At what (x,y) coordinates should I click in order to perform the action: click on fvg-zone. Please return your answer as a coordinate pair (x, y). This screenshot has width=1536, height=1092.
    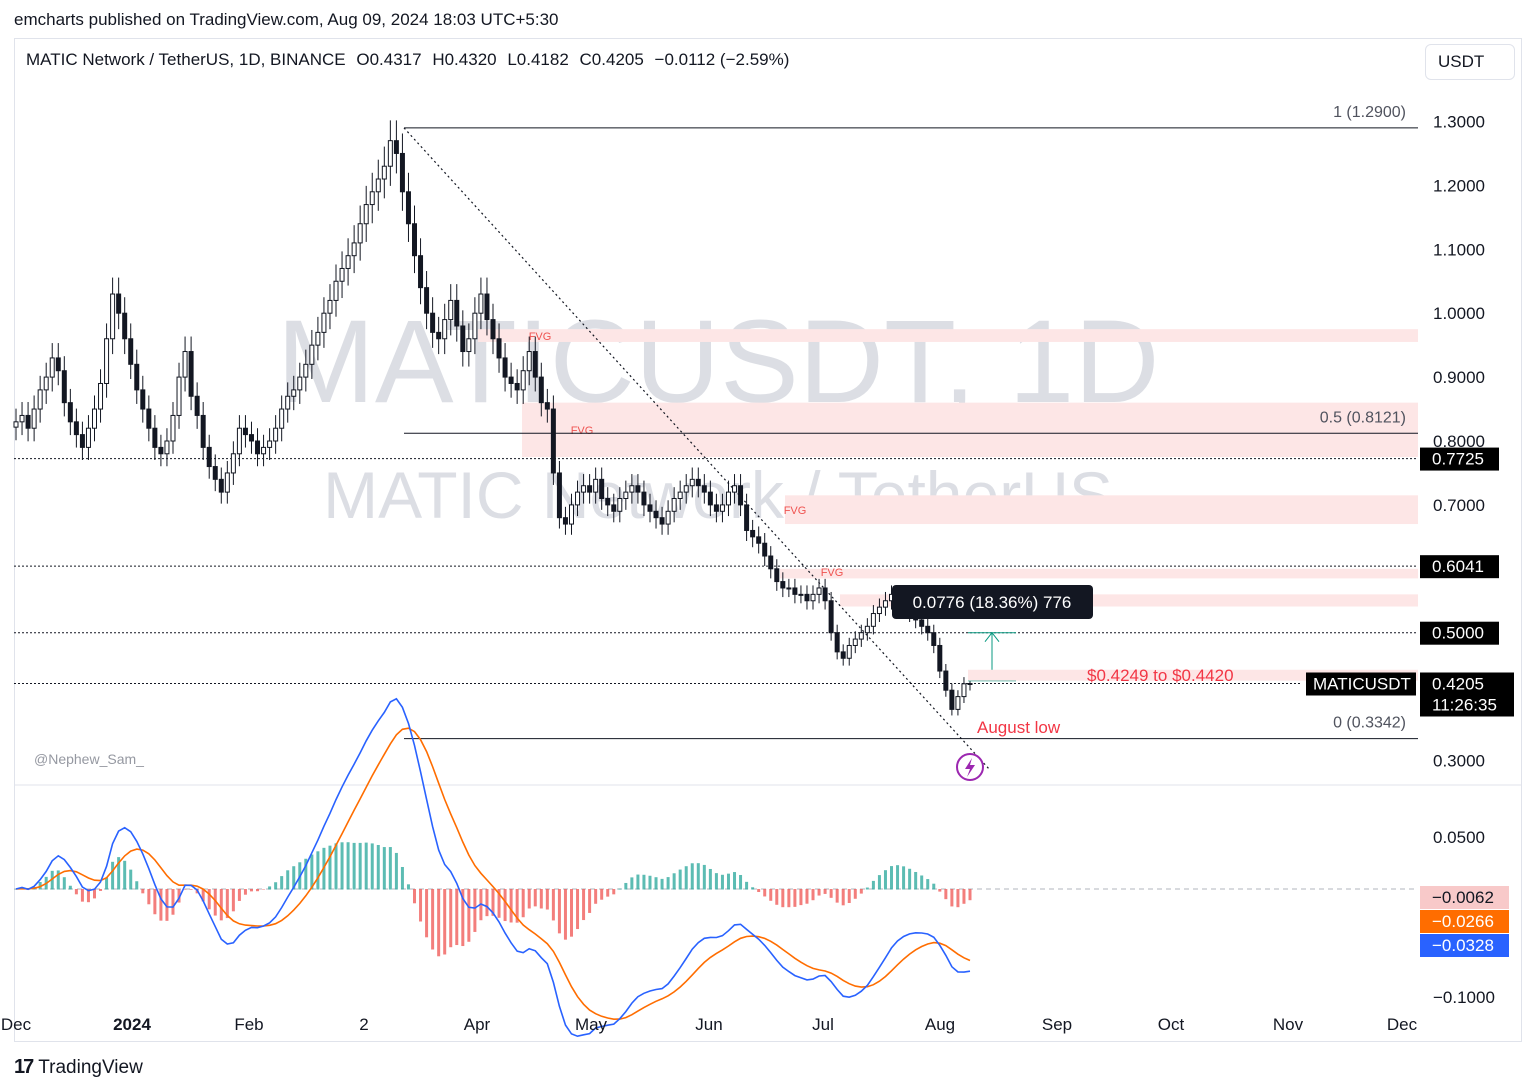
    Looking at the image, I should click on (1099, 573).